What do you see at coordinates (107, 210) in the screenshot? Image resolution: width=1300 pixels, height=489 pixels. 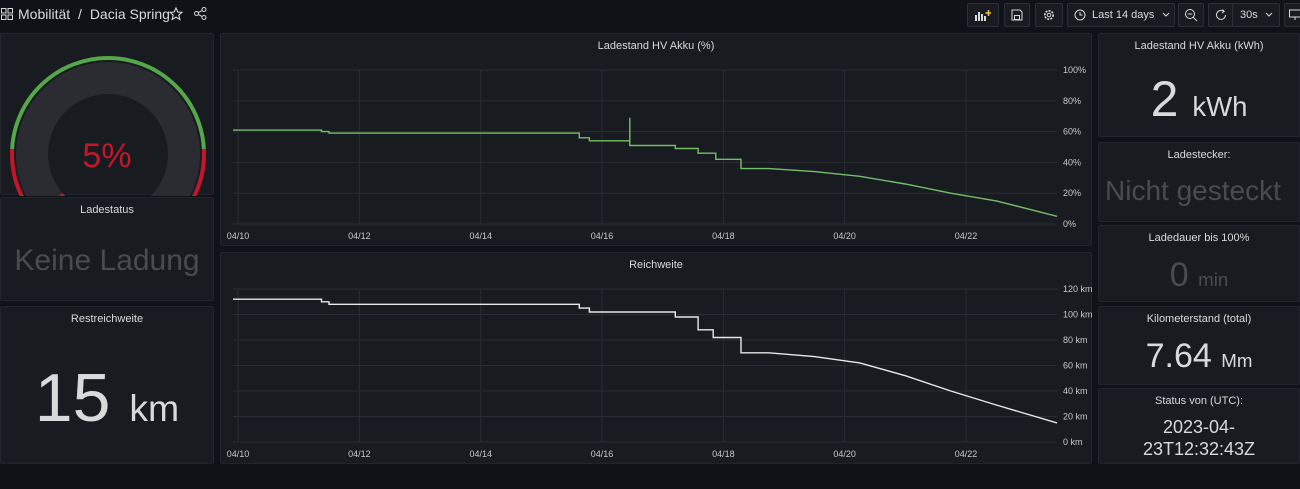 I see `panel-title: Ladestatus` at bounding box center [107, 210].